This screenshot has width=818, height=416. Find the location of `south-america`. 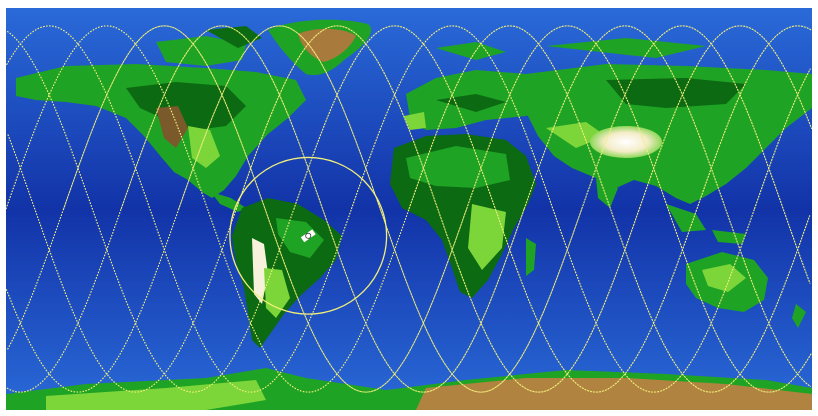

south-america is located at coordinates (287, 273).